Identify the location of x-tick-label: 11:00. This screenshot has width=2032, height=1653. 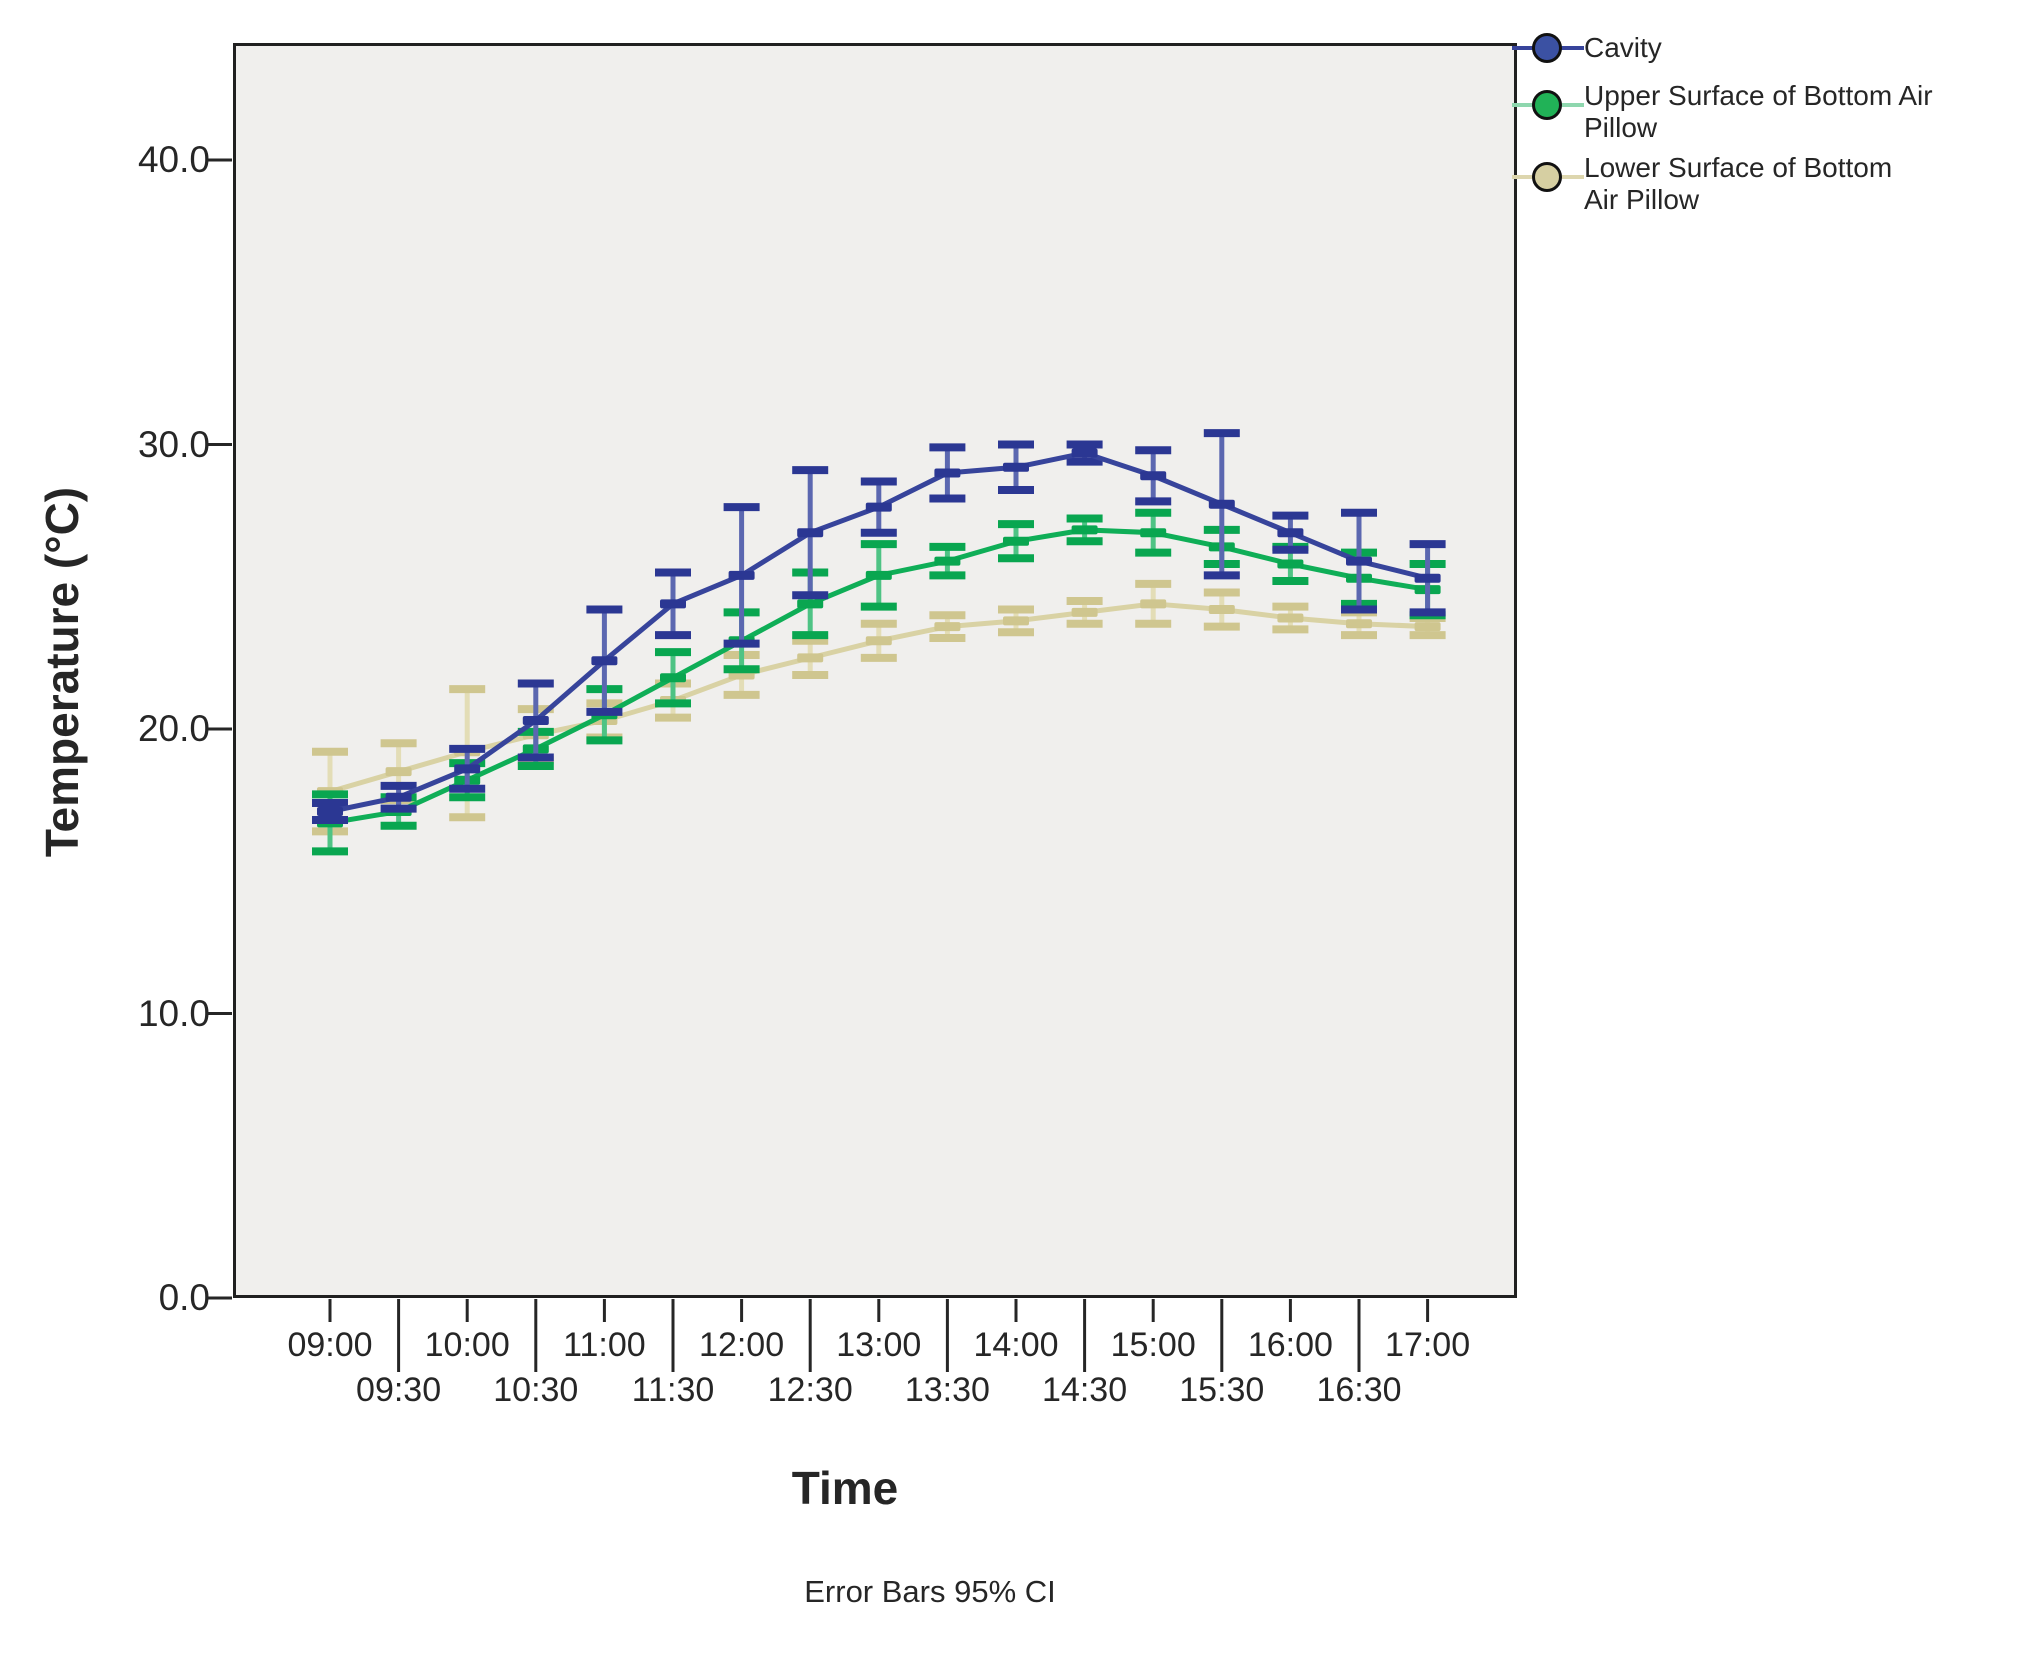
(604, 1345).